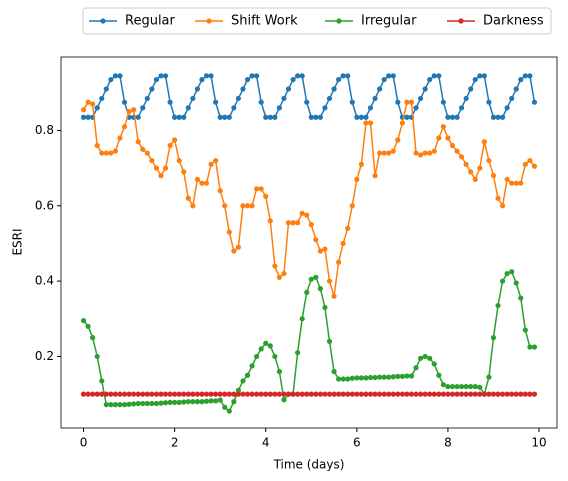  I want to click on x-tick-label: 4, so click(266, 443).